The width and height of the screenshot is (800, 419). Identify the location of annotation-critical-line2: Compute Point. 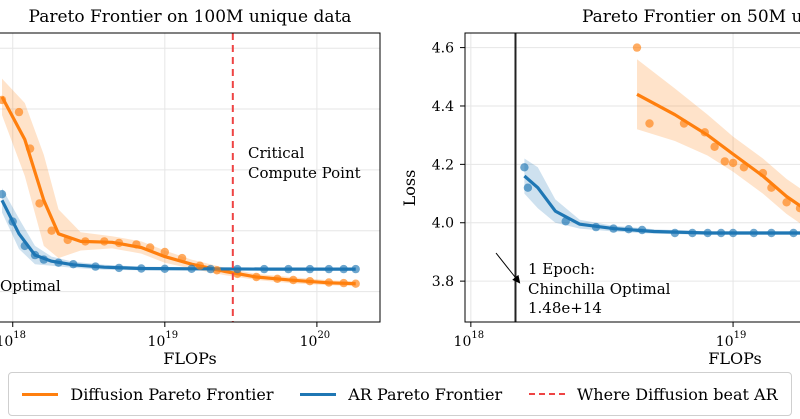
(304, 173).